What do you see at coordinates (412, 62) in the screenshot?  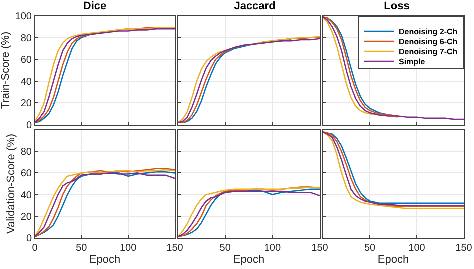 I see `legend-label: Simple` at bounding box center [412, 62].